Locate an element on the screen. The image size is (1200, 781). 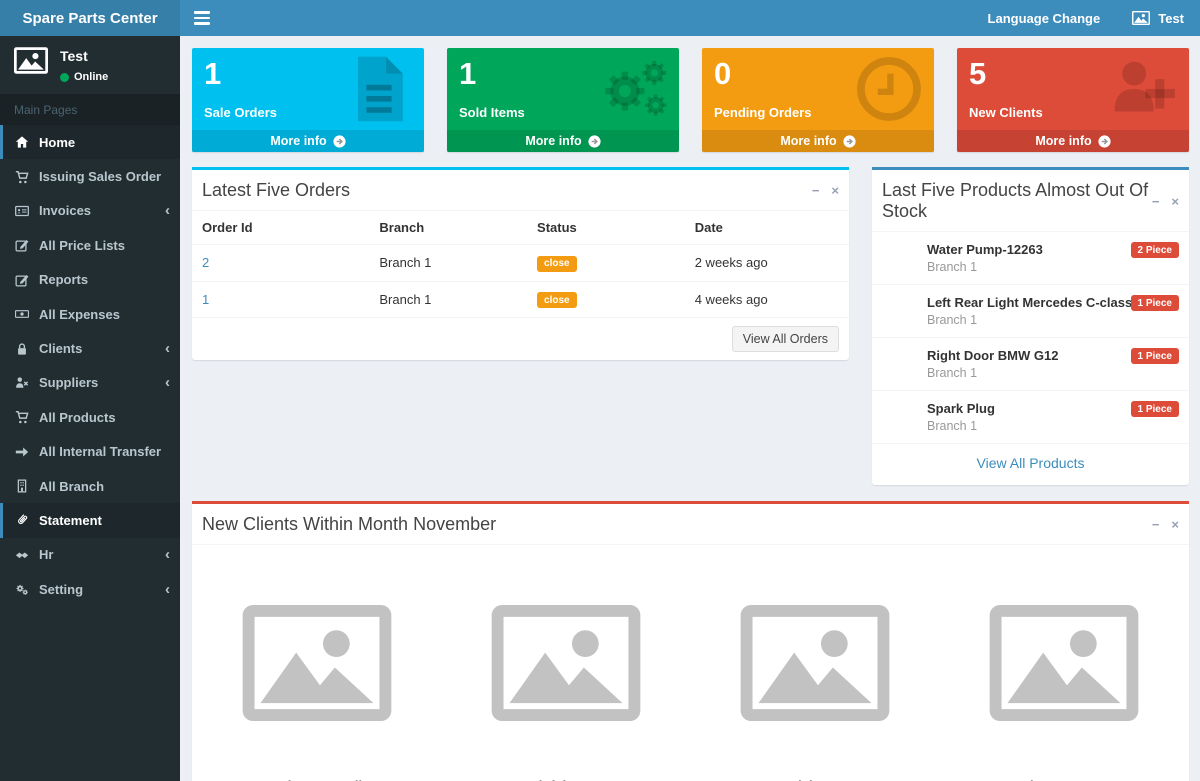
sidebar-toggle-button is located at coordinates (202, 18).